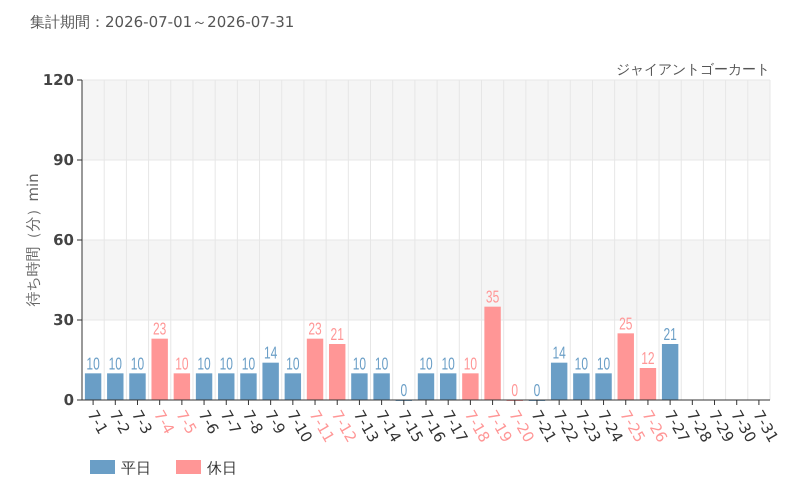  What do you see at coordinates (63, 240) in the screenshot?
I see `y-tick-label: 60` at bounding box center [63, 240].